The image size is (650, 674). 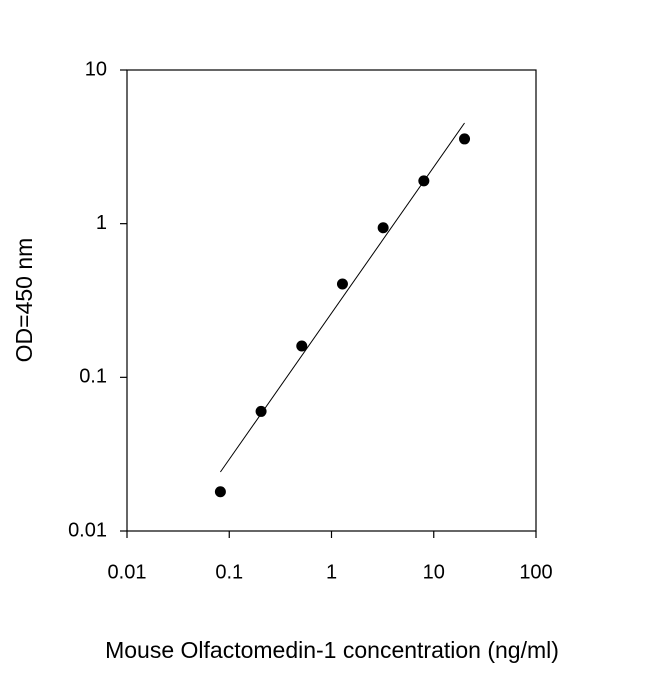 I want to click on y-axis-label: OD=450 nm, so click(x=24, y=300).